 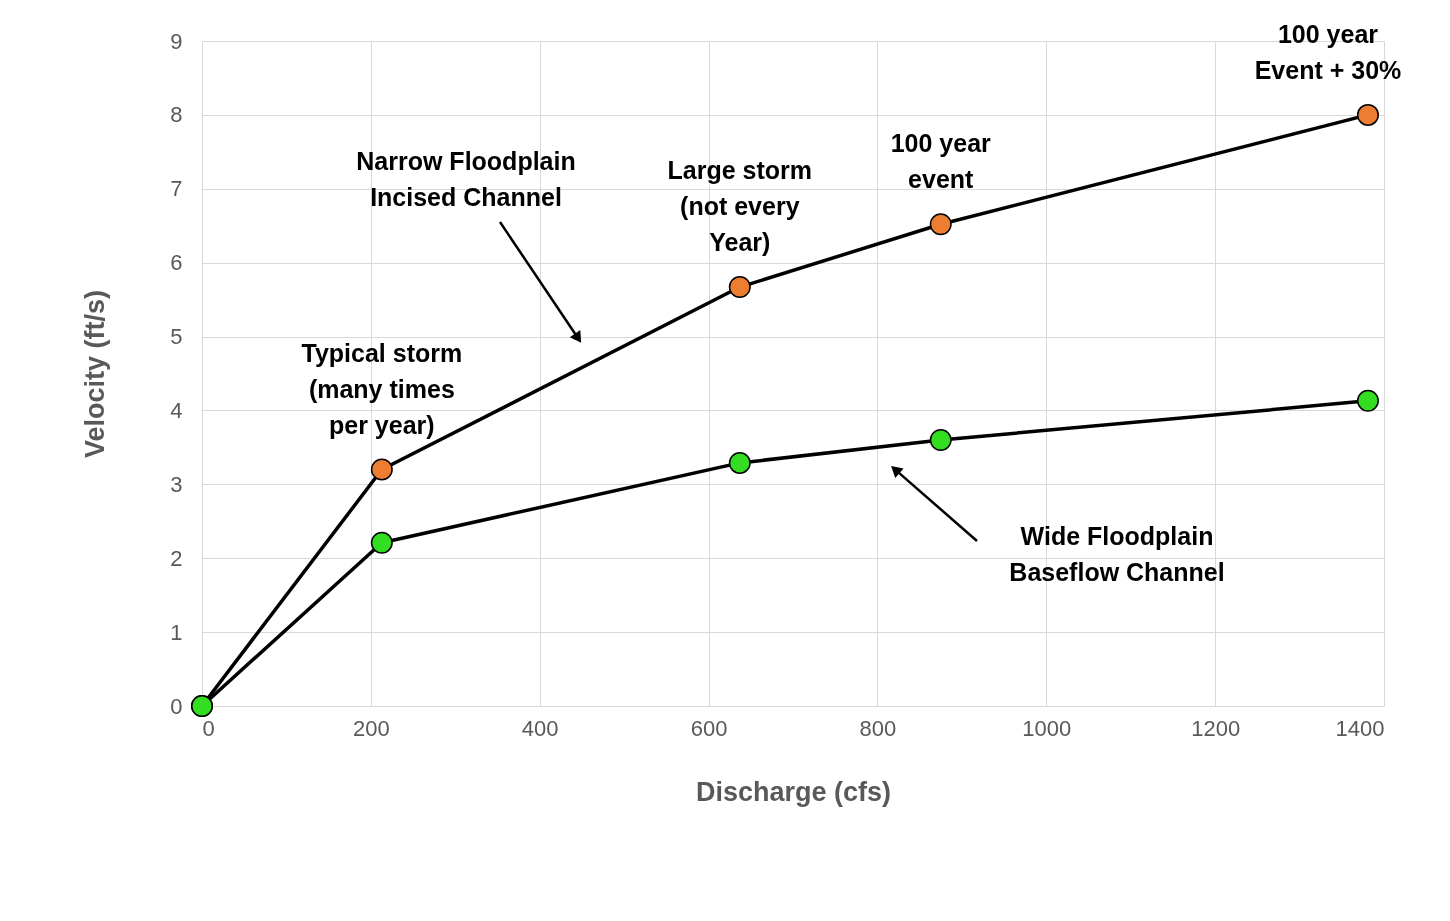 What do you see at coordinates (466, 179) in the screenshot?
I see `annotation: Narrow Floodplain Incised Channel` at bounding box center [466, 179].